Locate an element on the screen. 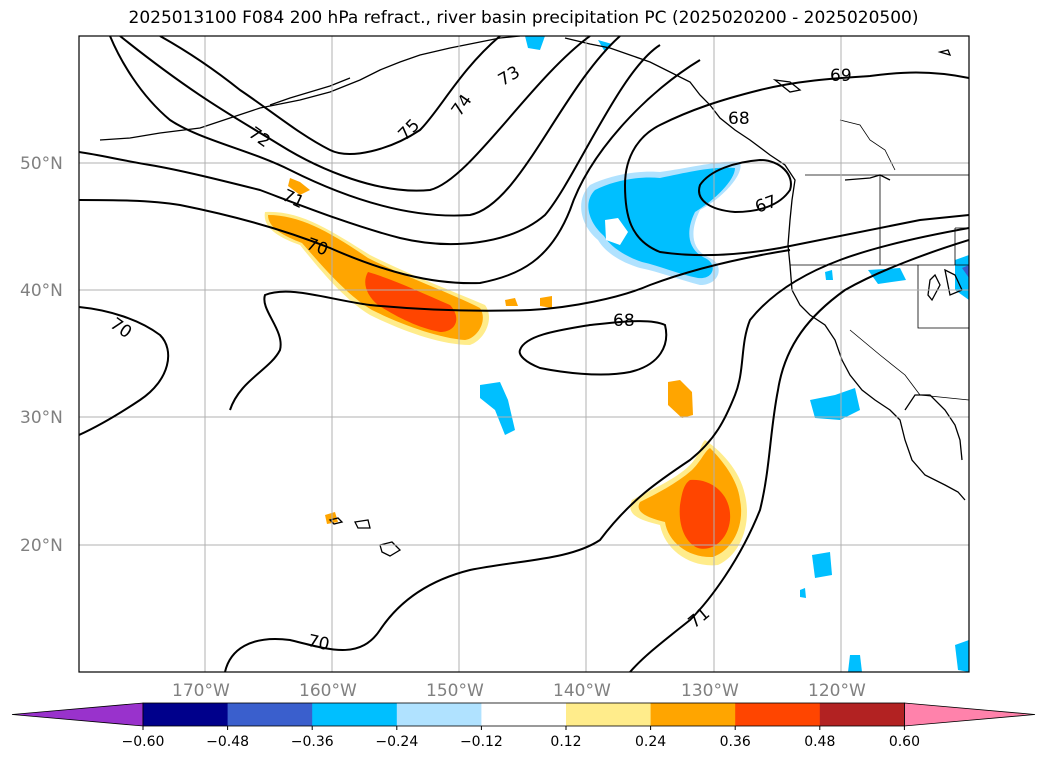 This screenshot has width=1047, height=765. lon-label: 160°W is located at coordinates (328, 691).